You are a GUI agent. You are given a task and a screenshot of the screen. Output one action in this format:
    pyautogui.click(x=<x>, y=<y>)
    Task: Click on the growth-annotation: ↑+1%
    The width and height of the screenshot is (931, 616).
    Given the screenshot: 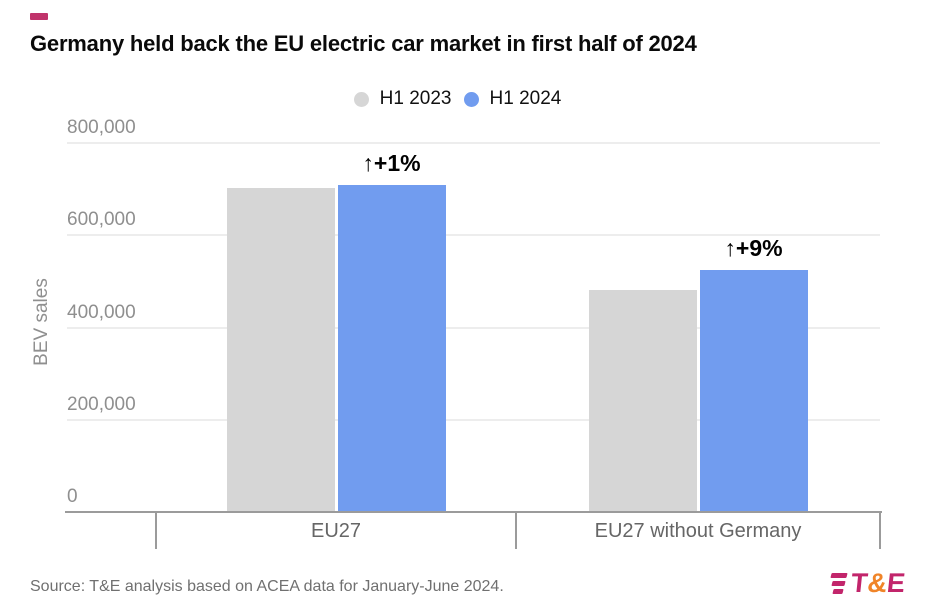 What is the action you would take?
    pyautogui.click(x=391, y=162)
    